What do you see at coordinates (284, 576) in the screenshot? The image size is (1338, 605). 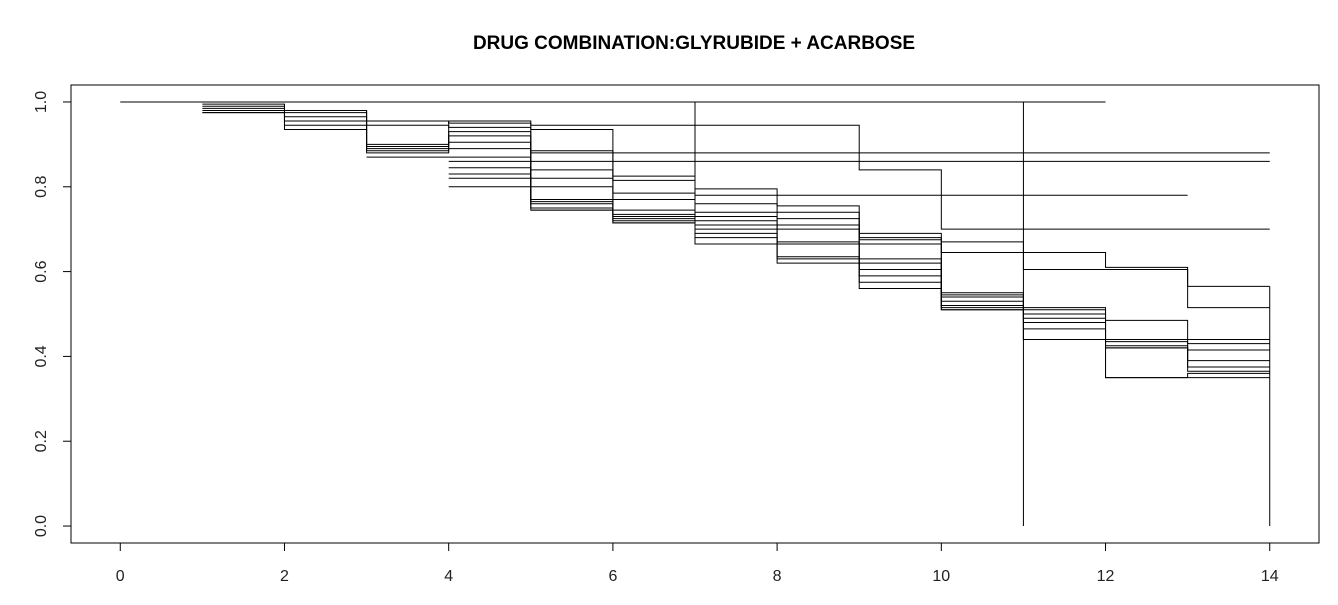 I see `x-tick-label: 2` at bounding box center [284, 576].